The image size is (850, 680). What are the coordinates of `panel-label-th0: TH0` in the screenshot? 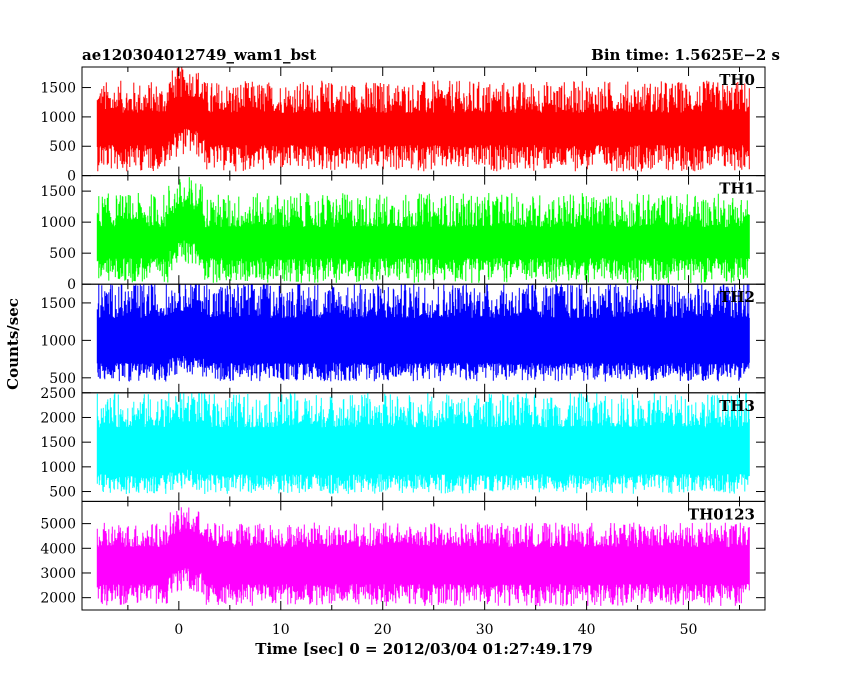 It's located at (737, 80).